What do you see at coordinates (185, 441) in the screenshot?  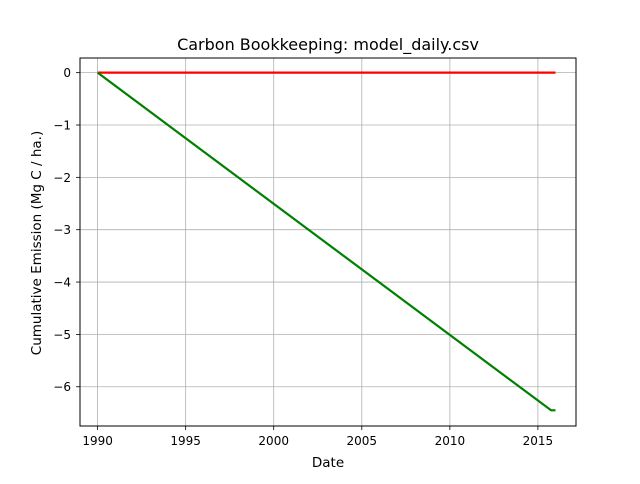 I see `x-tick-label: 1995` at bounding box center [185, 441].